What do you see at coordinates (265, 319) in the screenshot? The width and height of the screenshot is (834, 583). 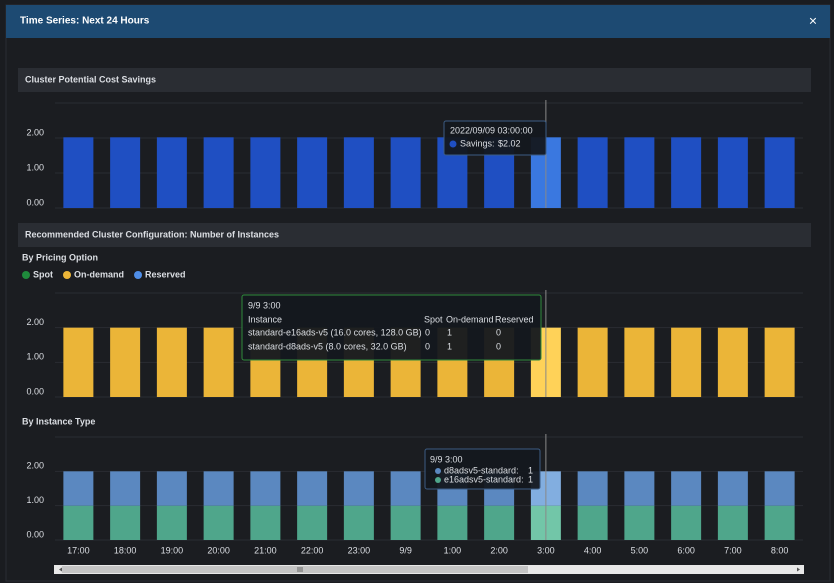 I see `tooltip-column: Instance` at bounding box center [265, 319].